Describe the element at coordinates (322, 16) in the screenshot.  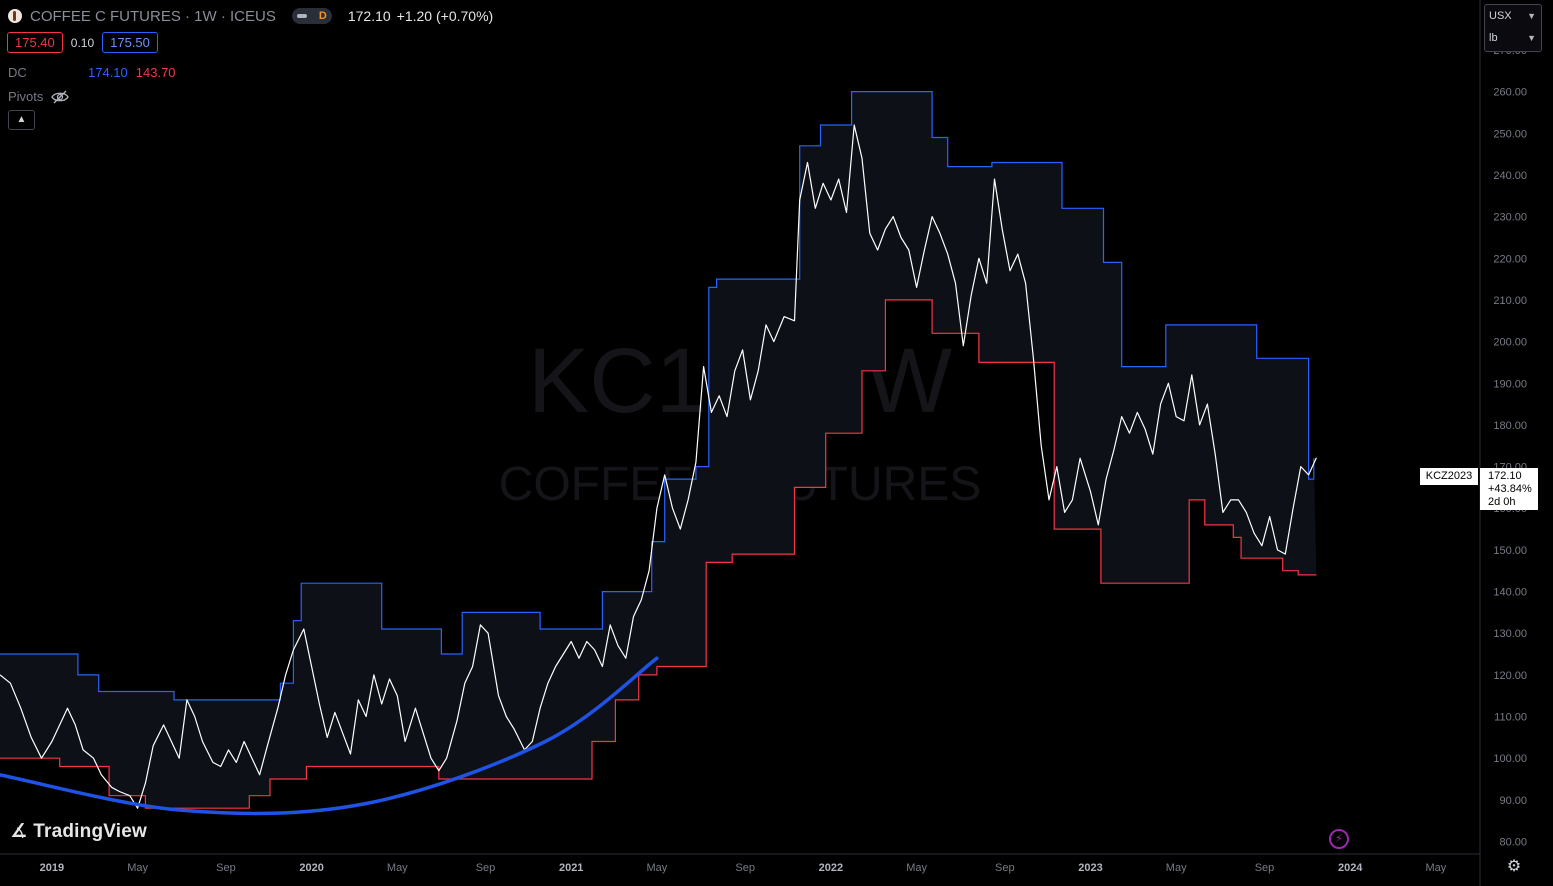
I see `interval-badge-label: D` at that location.